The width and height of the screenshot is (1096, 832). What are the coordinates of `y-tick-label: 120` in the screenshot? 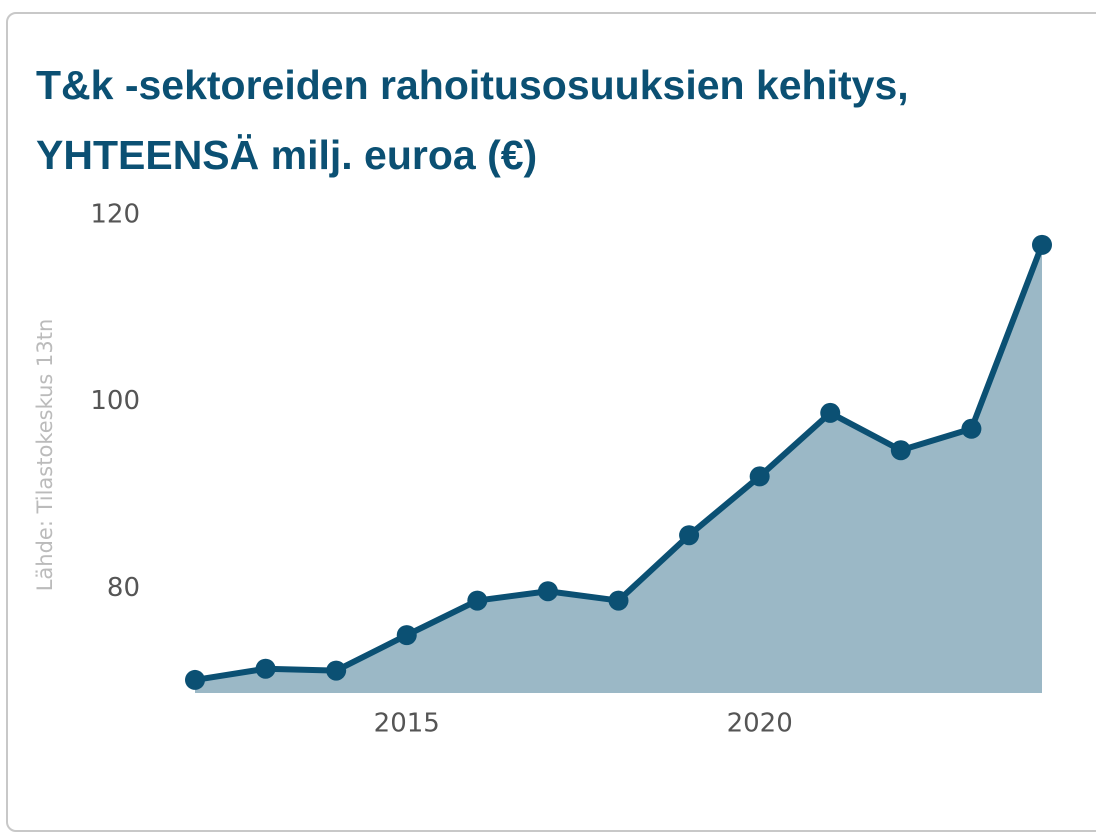 It's located at (115, 215).